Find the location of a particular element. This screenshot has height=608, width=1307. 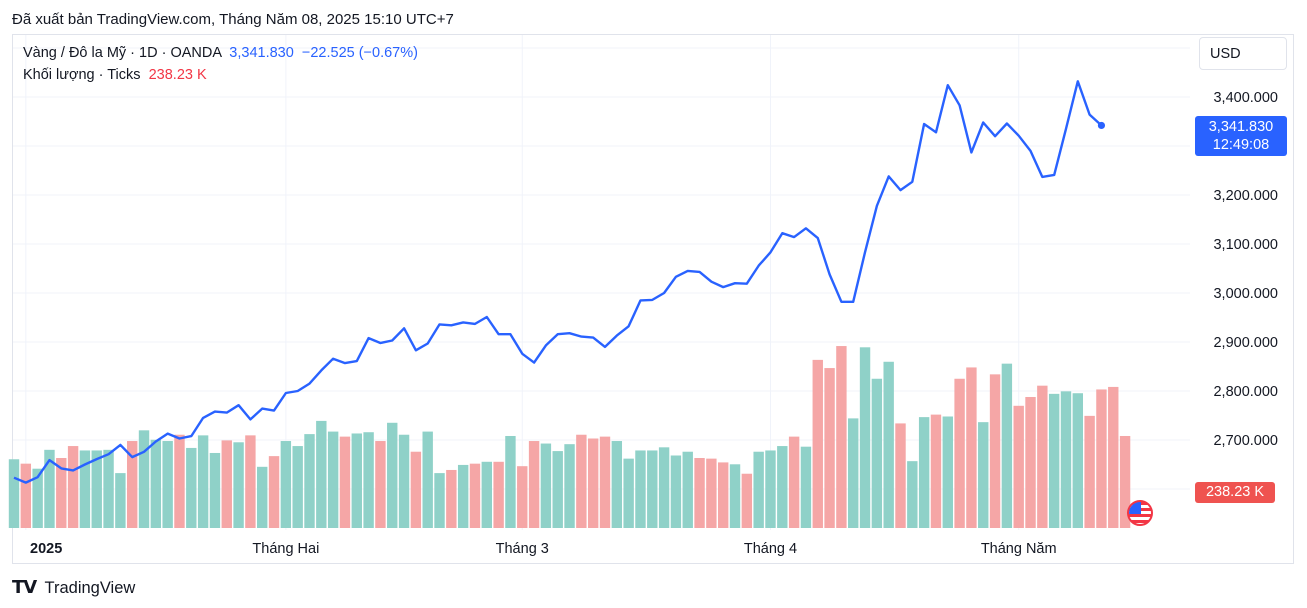

time-axis: 2025 Tháng Hai Tháng 3 Tháng 4 Tháng Năm is located at coordinates (543, 549).